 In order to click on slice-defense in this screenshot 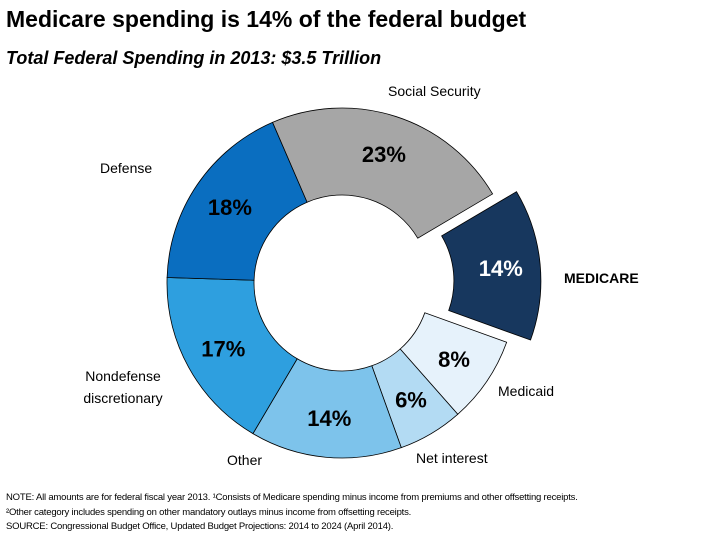, I will do `click(237, 201)`.